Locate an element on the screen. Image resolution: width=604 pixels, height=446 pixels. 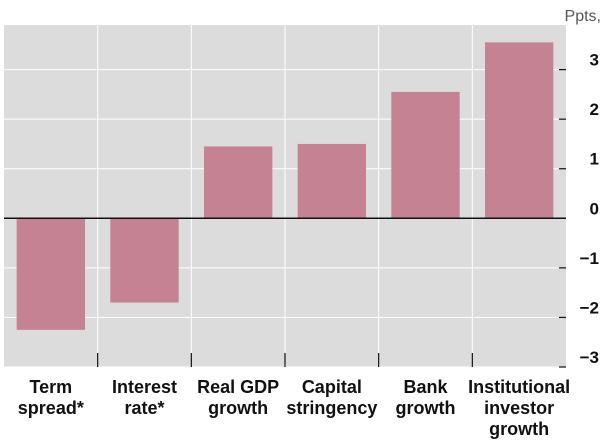
x-category-label-line: Bank is located at coordinates (425, 387).